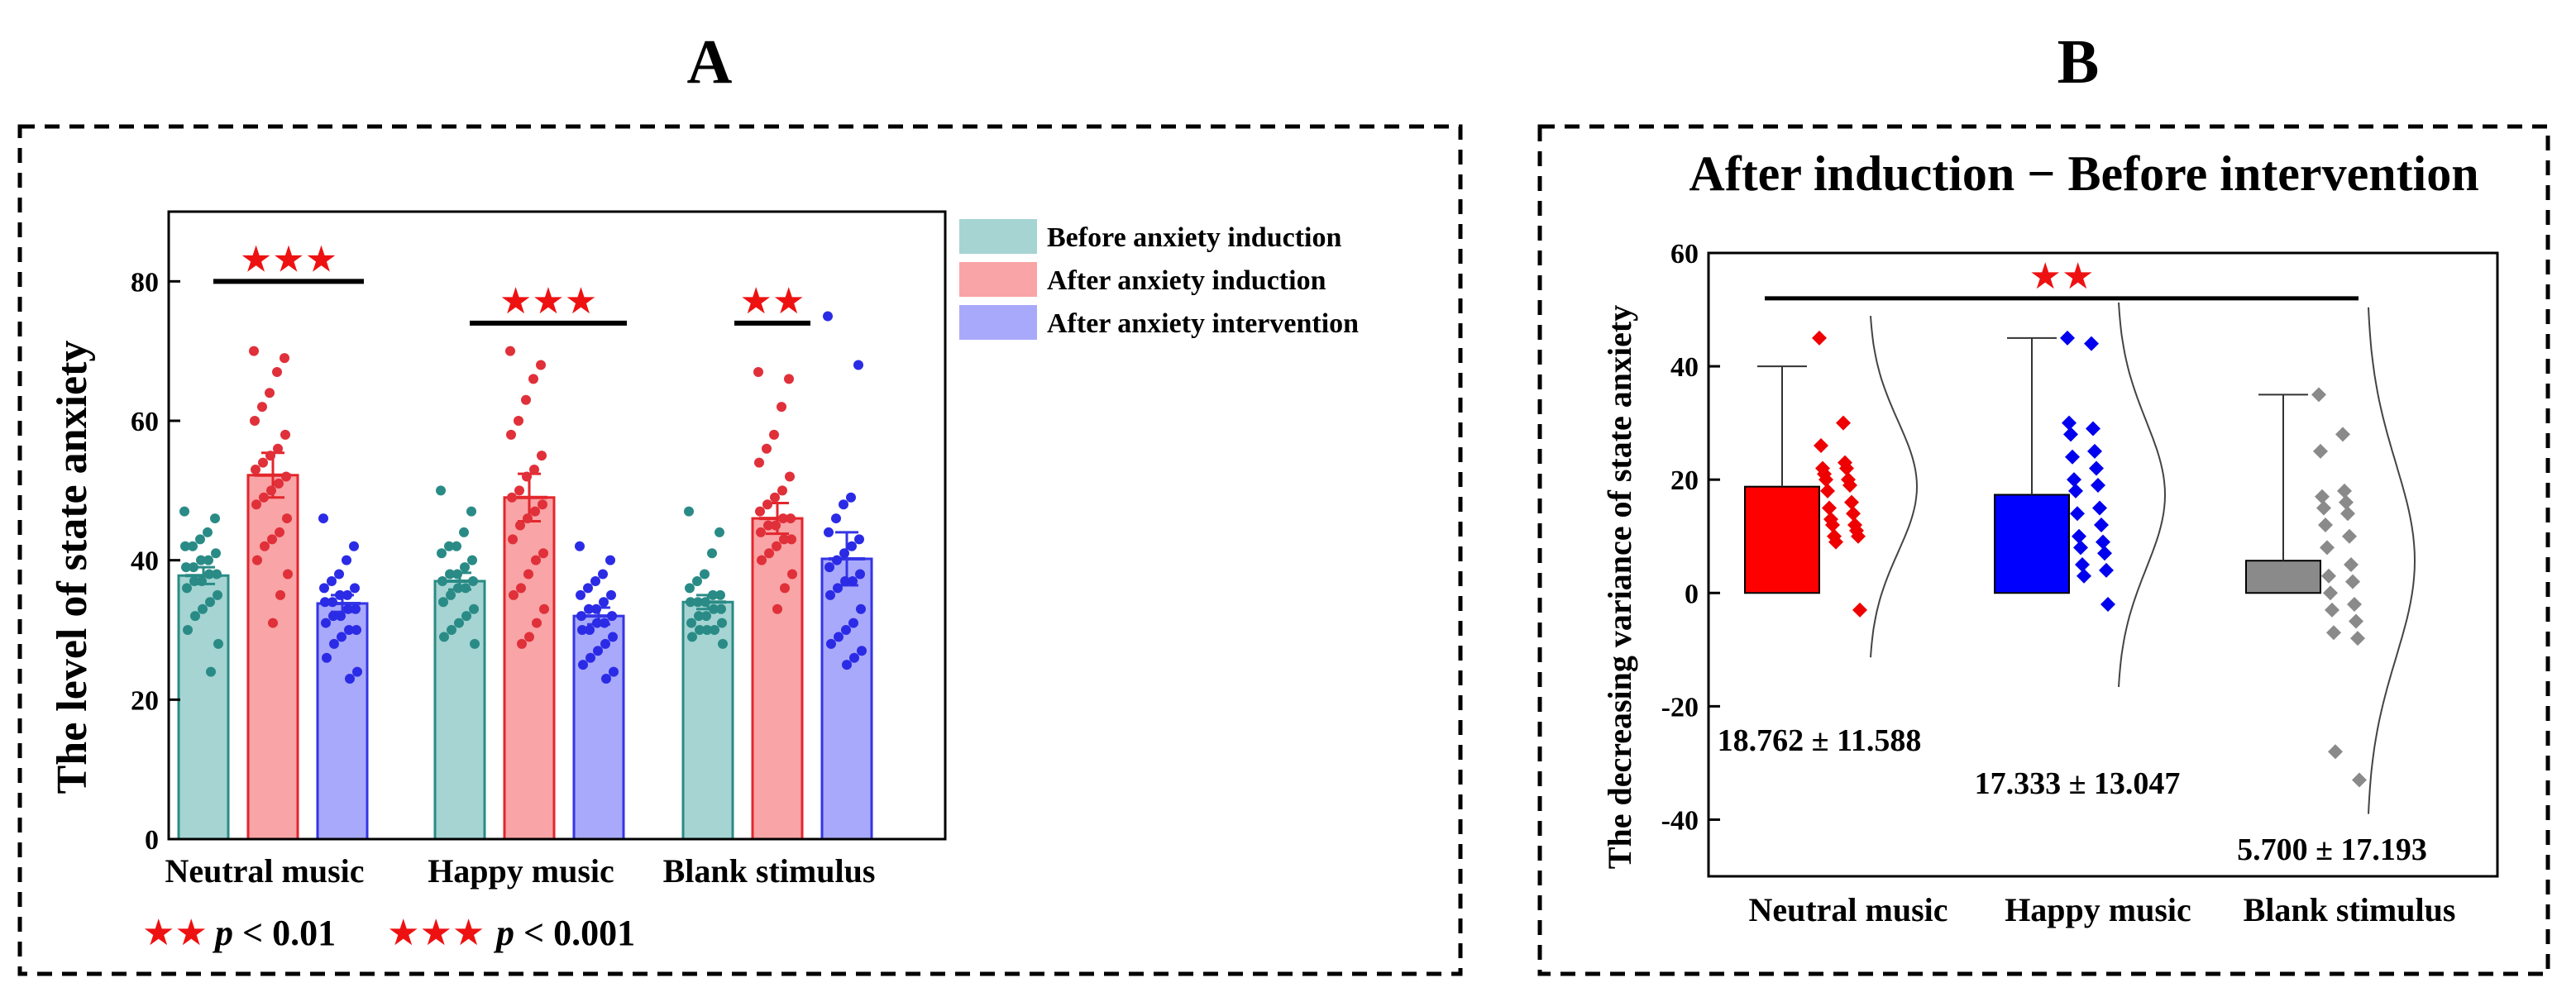 The image size is (2576, 997). I want to click on xcat-b-2: Blank stimulus, so click(2350, 910).